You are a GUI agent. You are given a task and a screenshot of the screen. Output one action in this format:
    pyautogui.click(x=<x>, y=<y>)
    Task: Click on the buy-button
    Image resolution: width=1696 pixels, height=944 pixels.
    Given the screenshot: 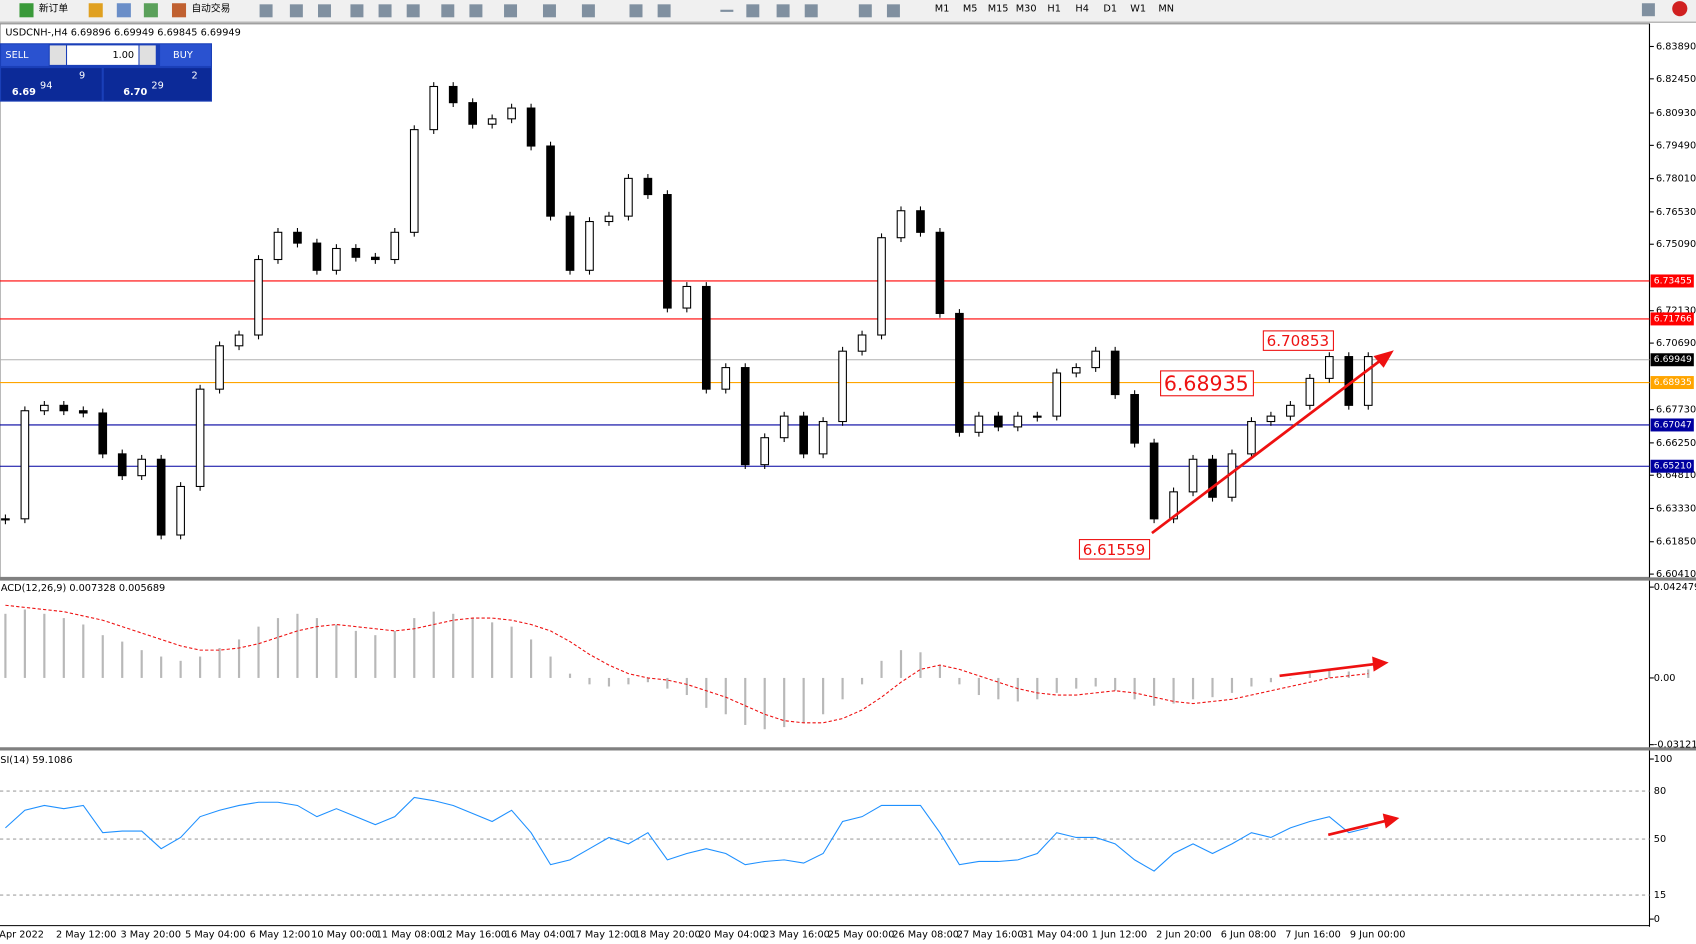 What is the action you would take?
    pyautogui.click(x=185, y=55)
    